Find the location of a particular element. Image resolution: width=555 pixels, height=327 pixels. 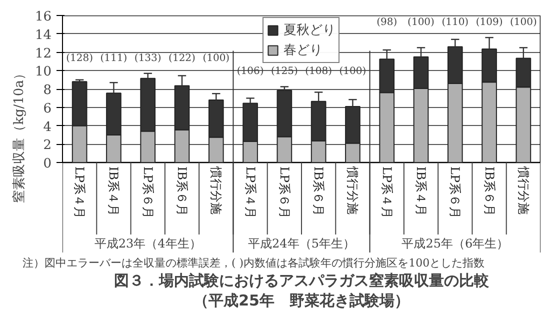

y-tick-label: 2 is located at coordinates (47, 146).